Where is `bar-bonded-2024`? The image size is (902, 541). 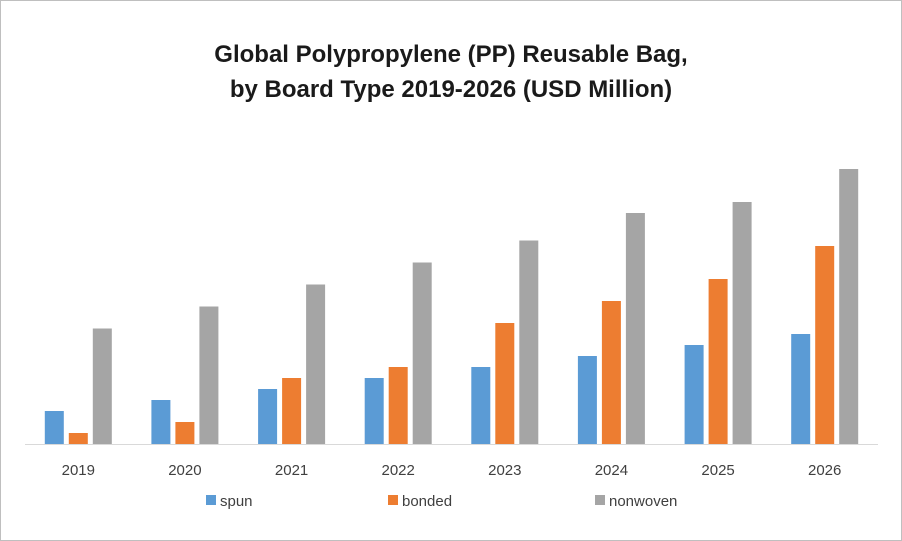
bar-bonded-2024 is located at coordinates (611, 372).